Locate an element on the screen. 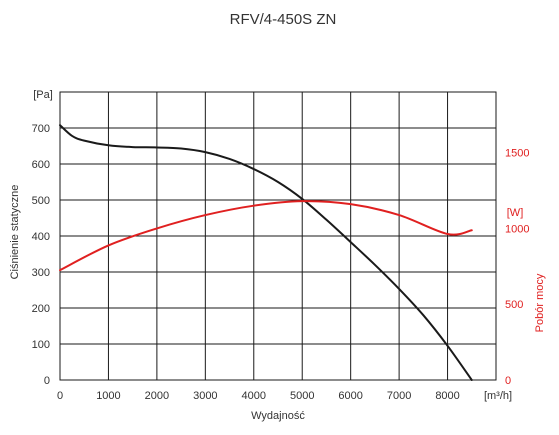 This screenshot has height=435, width=559. chart-title: RFV/4-450S ZN is located at coordinates (283, 19).